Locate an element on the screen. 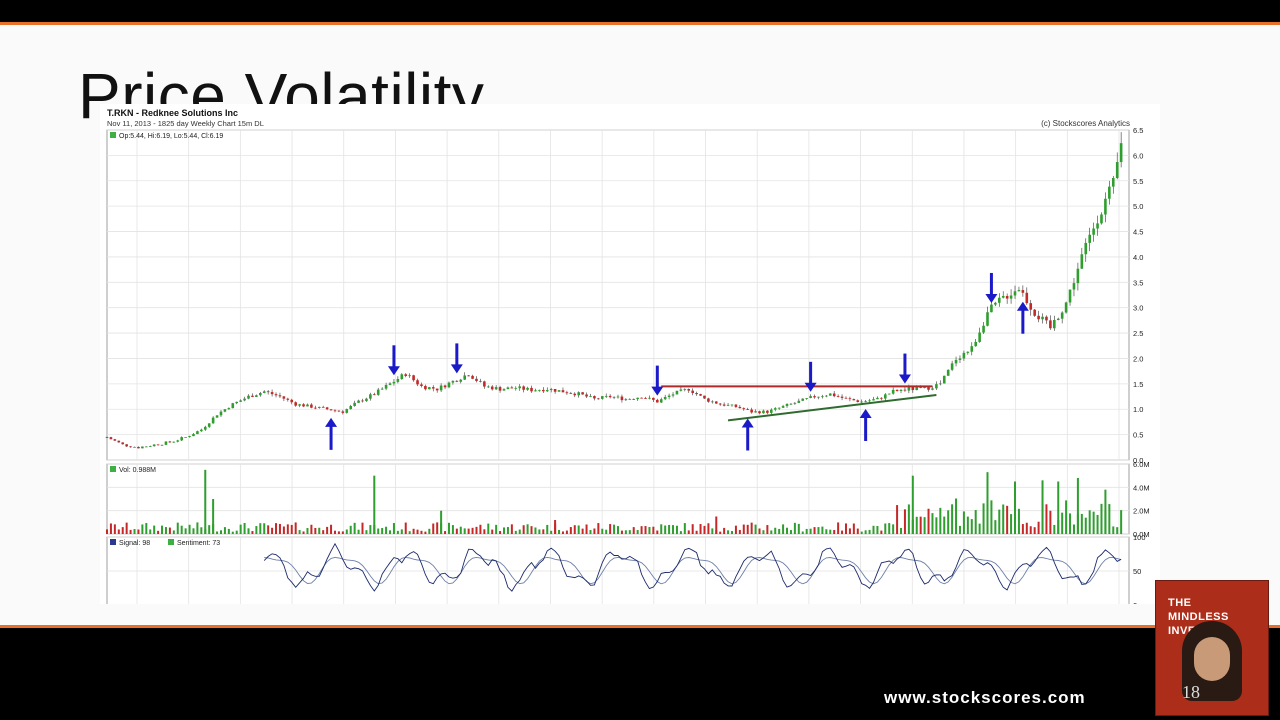  price-tick-label: 6.5 is located at coordinates (1138, 130).